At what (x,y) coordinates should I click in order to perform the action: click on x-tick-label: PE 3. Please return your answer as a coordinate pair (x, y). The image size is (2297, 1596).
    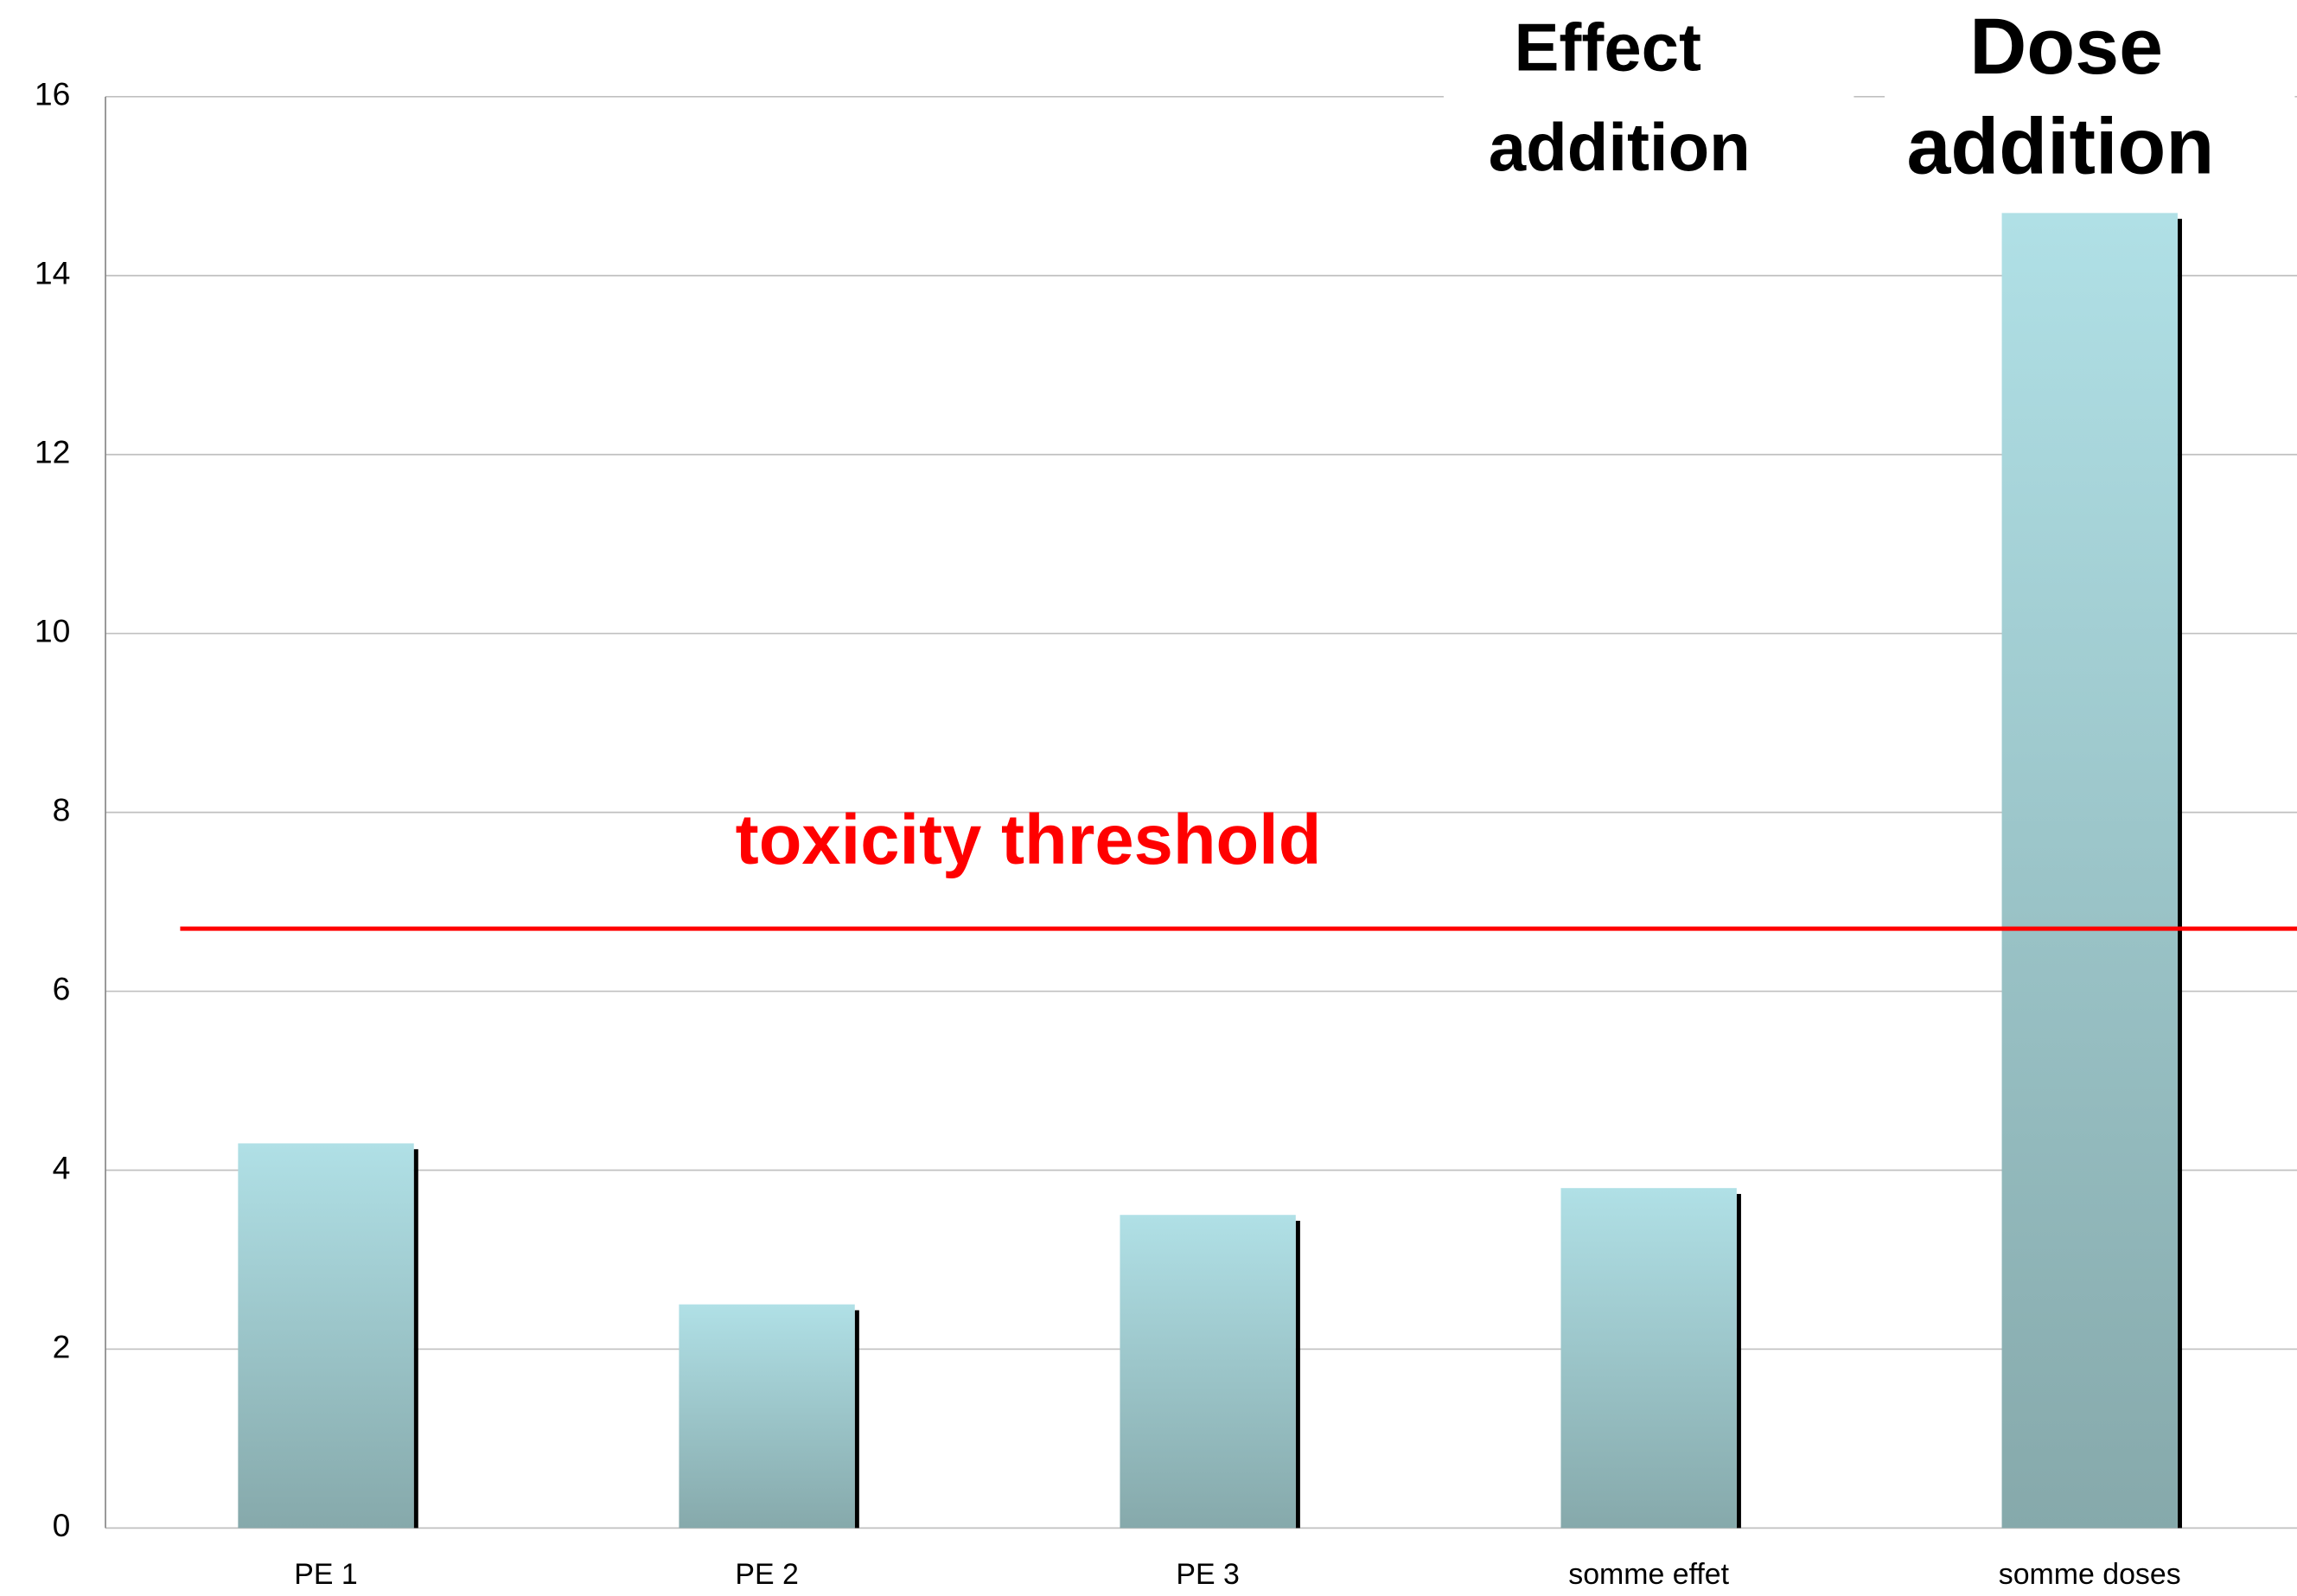
    Looking at the image, I should click on (1207, 1574).